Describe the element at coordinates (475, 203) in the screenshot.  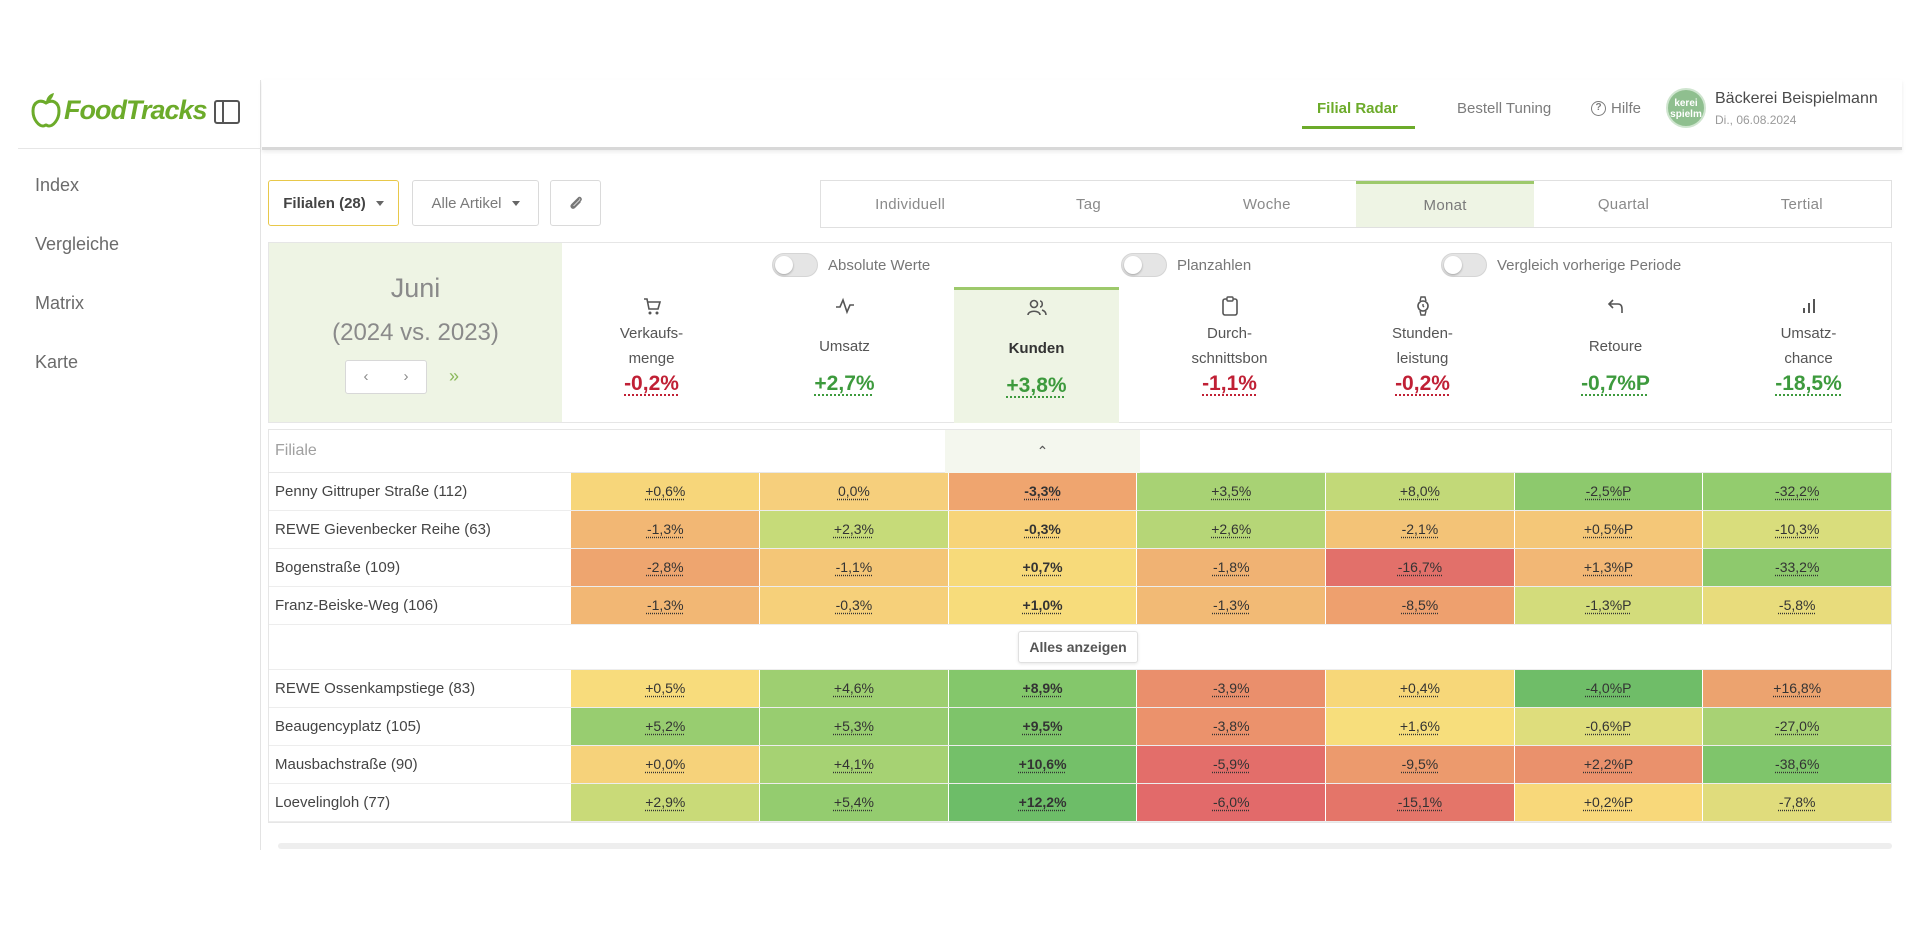
I see `artikel-dropdown: Alle Artikel` at that location.